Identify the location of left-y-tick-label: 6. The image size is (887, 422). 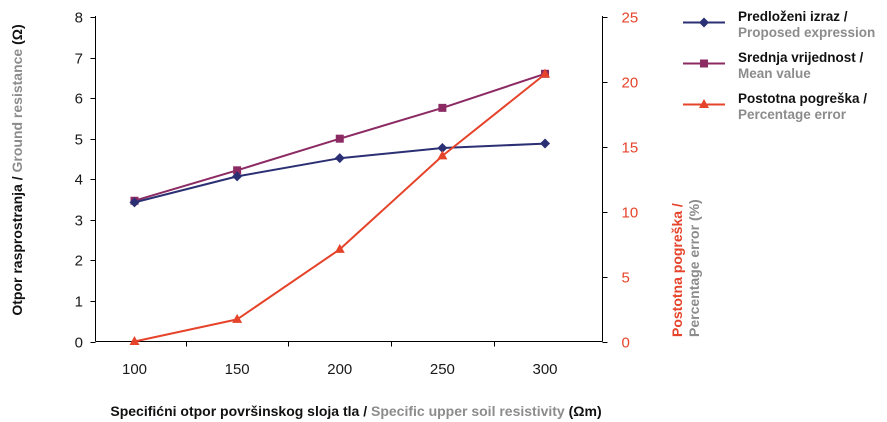
(79, 99).